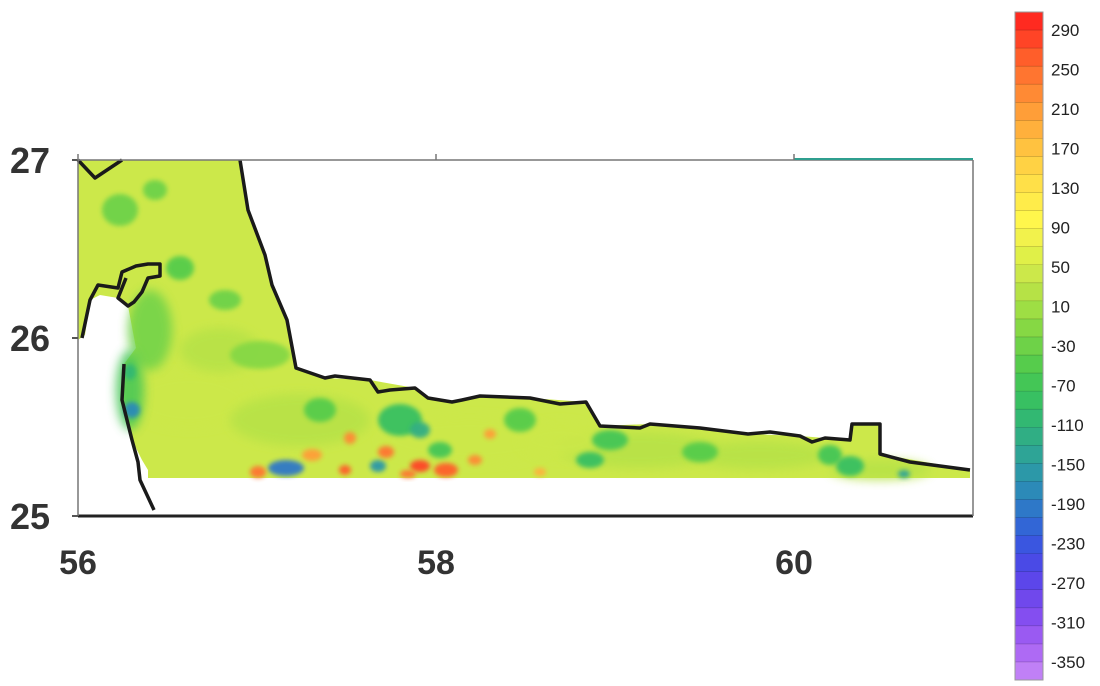 This screenshot has width=1100, height=686. I want to click on colorbar-label: 290, so click(1065, 30).